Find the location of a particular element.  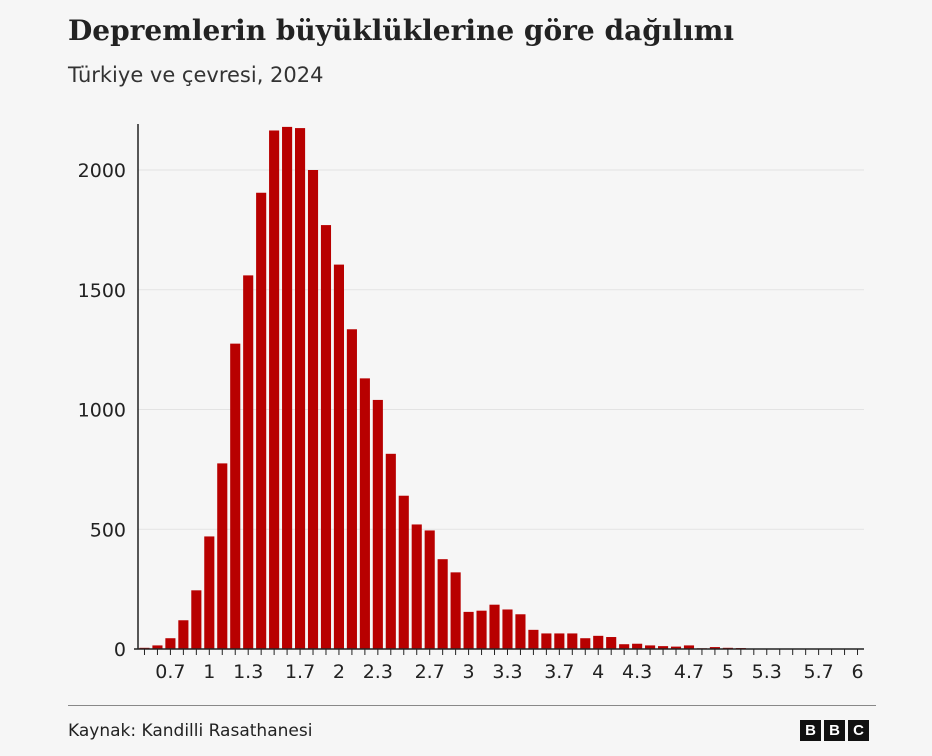

y-tick-label: 1000 is located at coordinates (102, 411).